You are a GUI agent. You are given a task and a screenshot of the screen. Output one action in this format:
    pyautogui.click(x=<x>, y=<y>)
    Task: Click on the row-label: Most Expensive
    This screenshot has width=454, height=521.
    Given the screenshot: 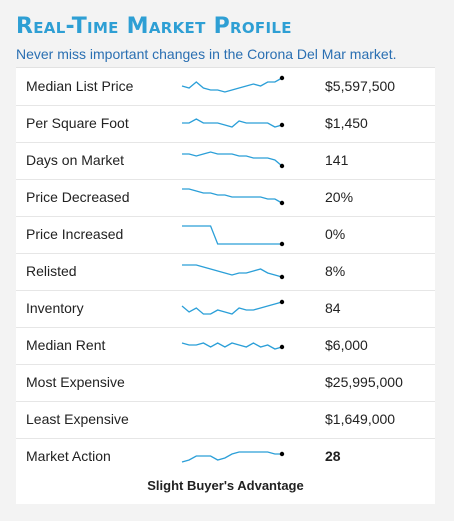 What is the action you would take?
    pyautogui.click(x=75, y=382)
    